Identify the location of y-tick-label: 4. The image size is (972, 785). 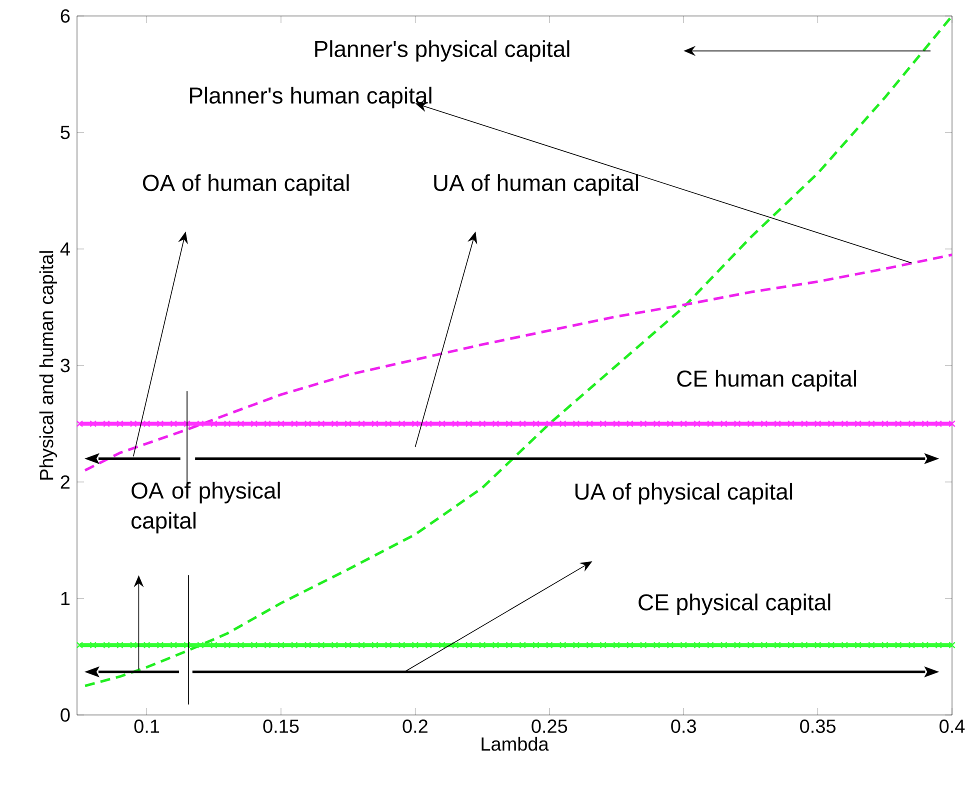
(65, 249).